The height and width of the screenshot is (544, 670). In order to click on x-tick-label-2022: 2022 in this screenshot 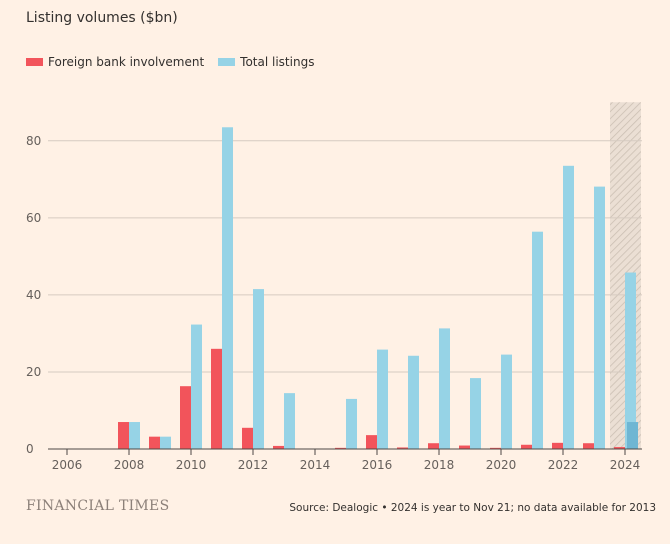, I will do `click(563, 465)`.